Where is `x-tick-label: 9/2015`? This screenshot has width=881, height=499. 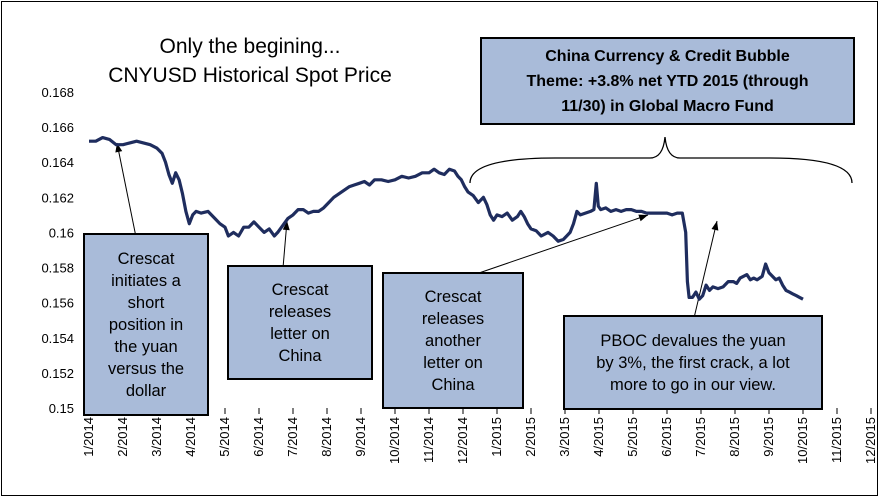
x-tick-label: 9/2015 is located at coordinates (768, 437).